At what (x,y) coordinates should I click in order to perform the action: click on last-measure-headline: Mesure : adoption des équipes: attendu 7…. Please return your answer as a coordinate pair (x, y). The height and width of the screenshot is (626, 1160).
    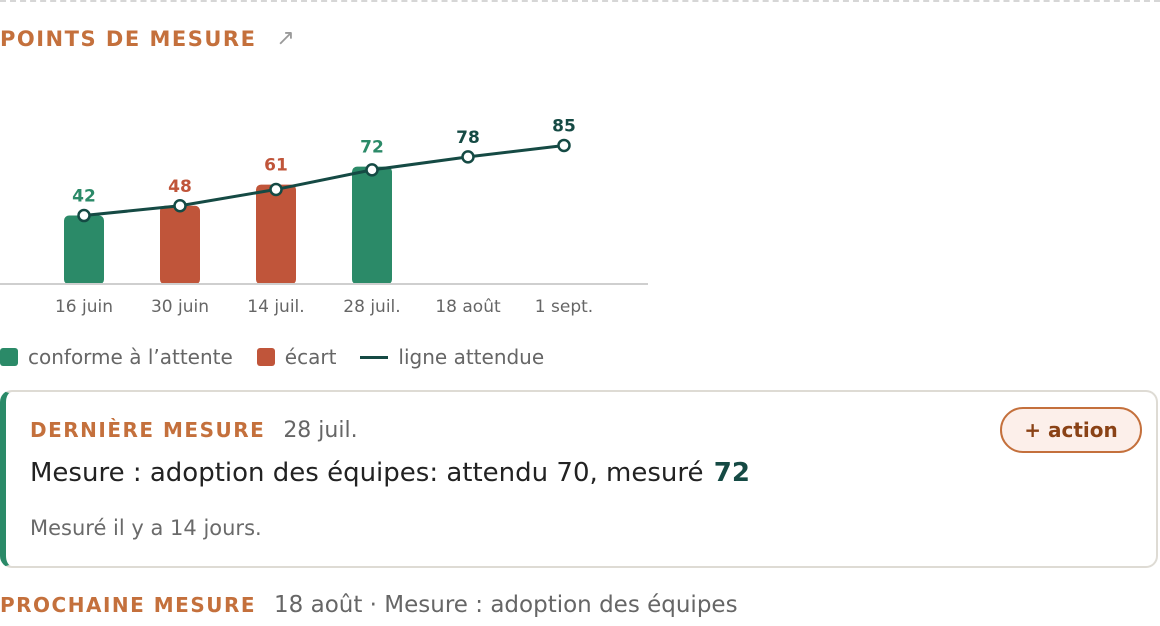
    Looking at the image, I should click on (390, 473).